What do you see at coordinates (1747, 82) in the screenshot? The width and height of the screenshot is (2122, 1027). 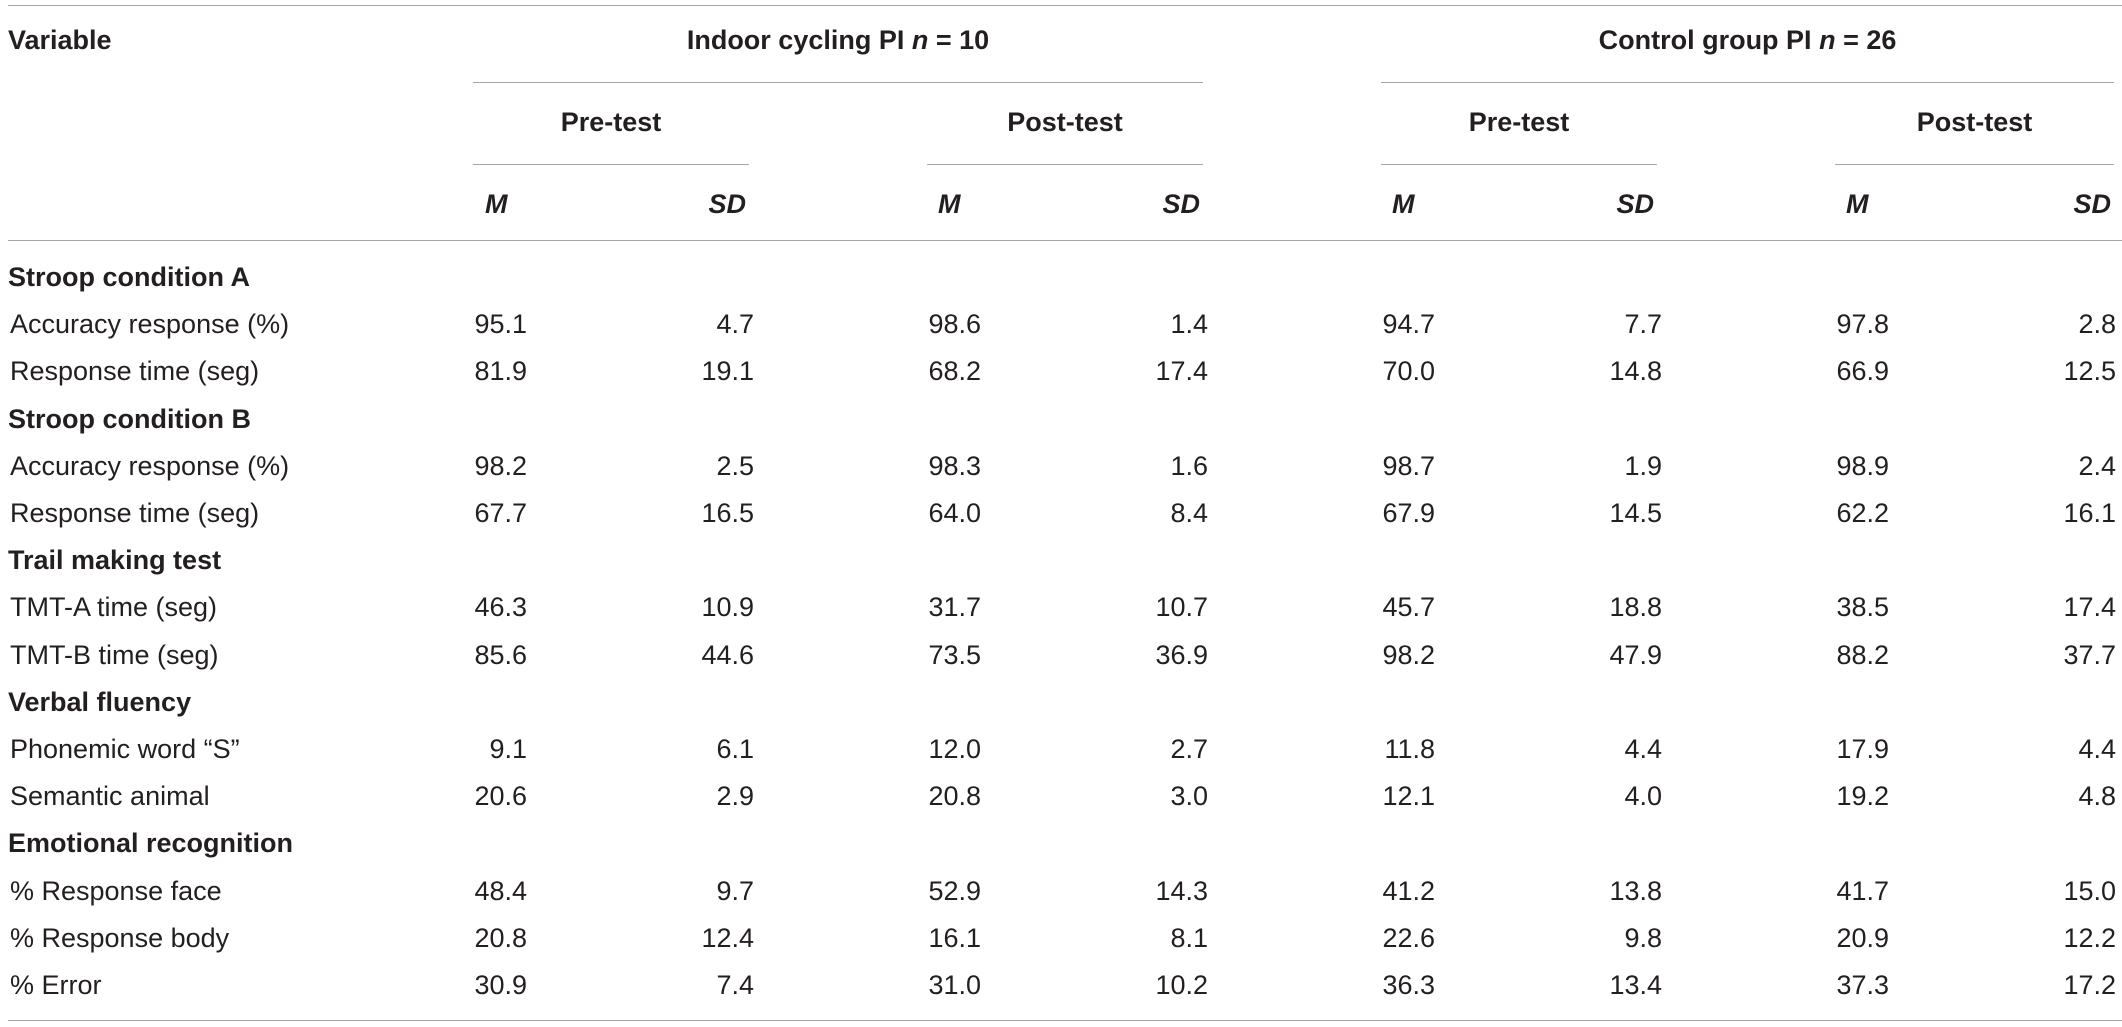 I see `group2-rule` at bounding box center [1747, 82].